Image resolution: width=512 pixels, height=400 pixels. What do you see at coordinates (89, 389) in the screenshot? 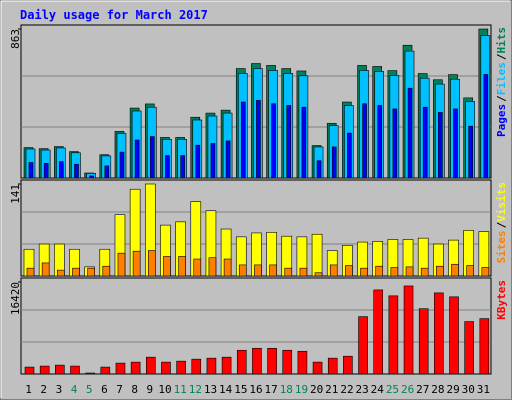
I see `x-tick-label: 5` at bounding box center [89, 389].